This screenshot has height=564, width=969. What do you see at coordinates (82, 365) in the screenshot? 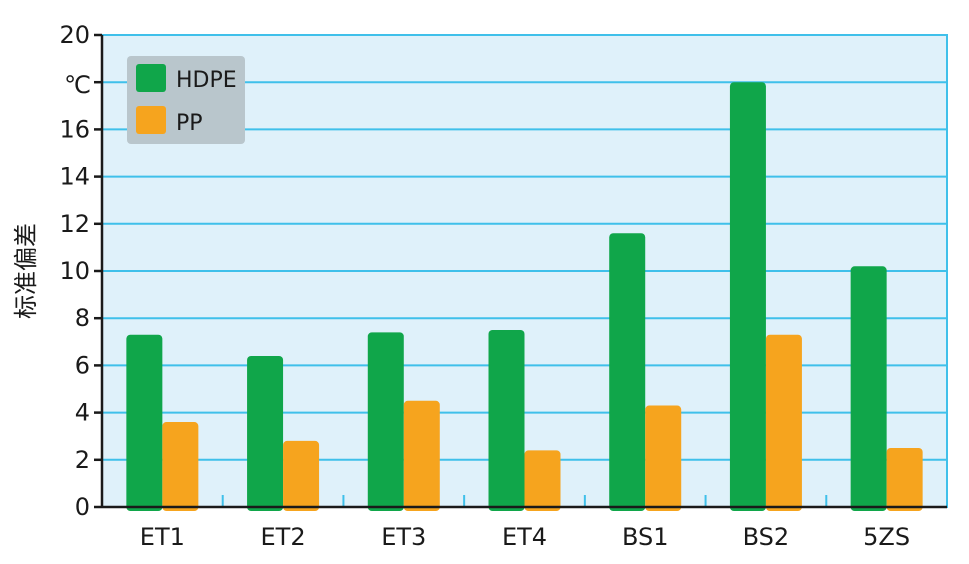
I see `y-tick-label: 6` at bounding box center [82, 365].